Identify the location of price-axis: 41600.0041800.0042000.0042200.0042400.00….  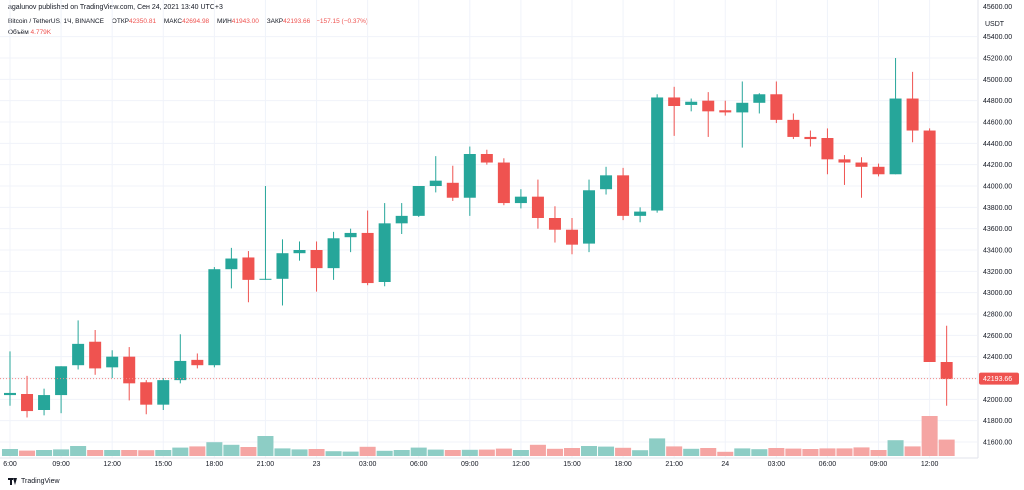
(994, 229).